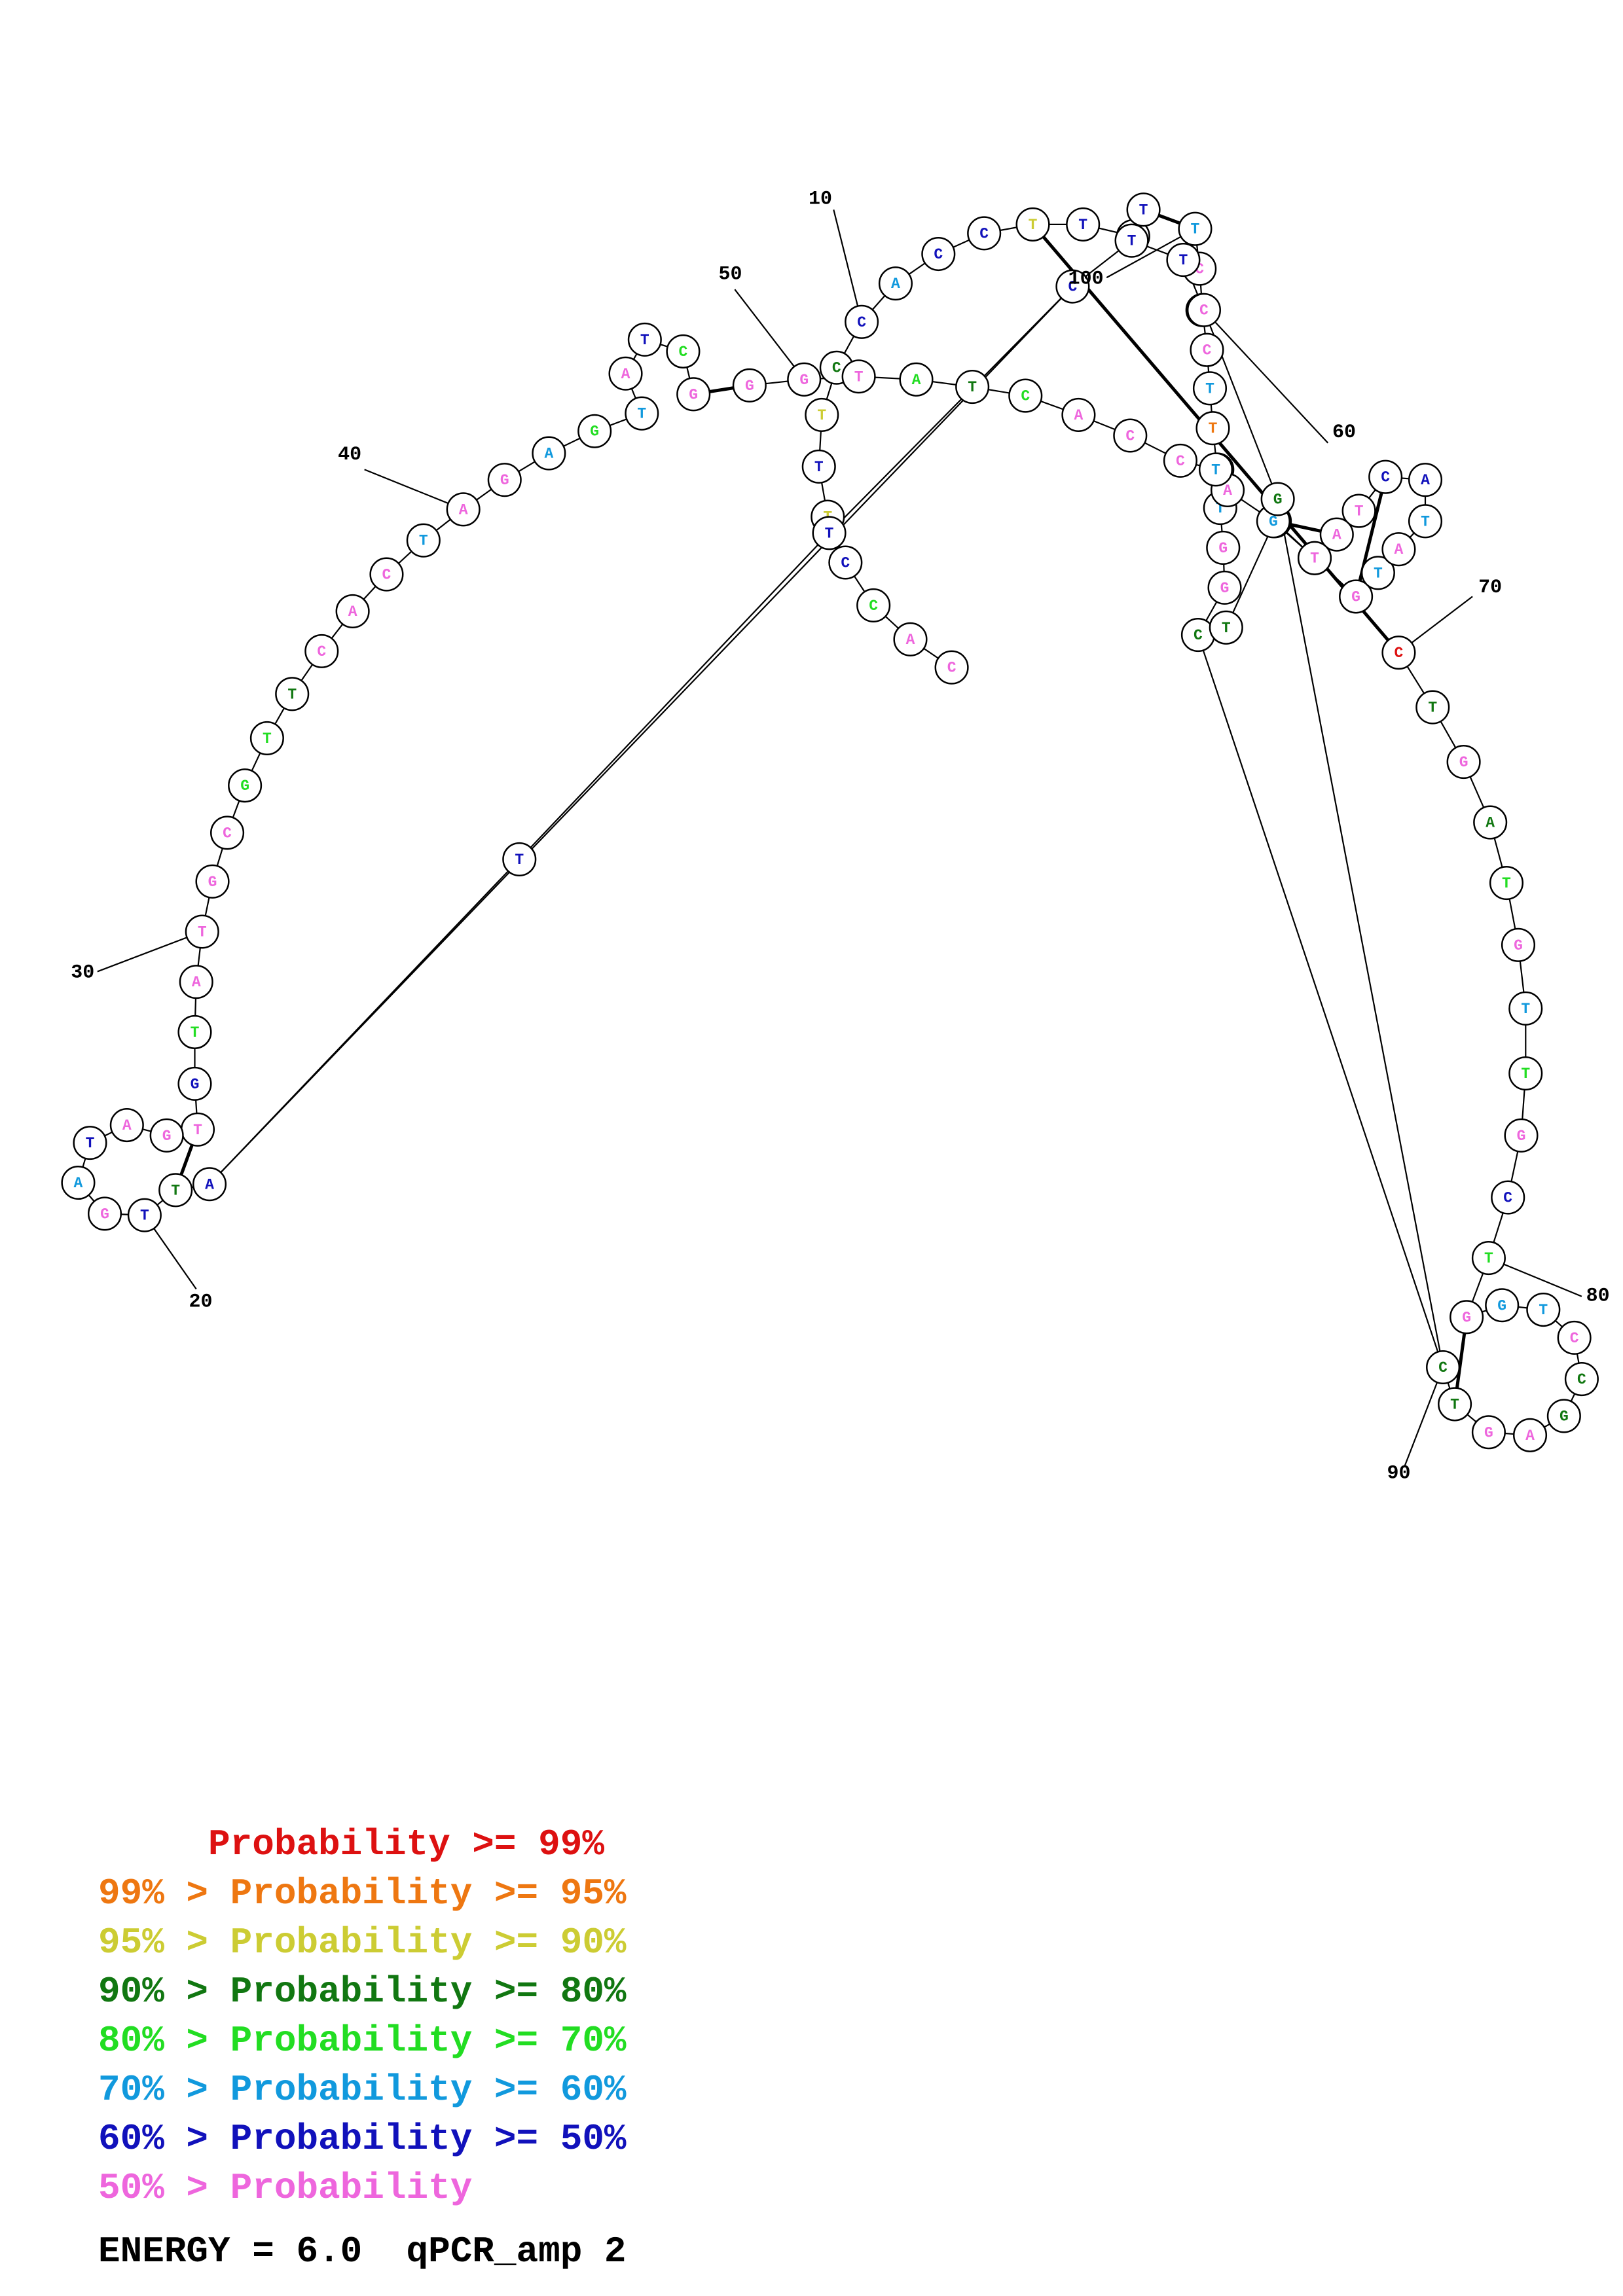 Image resolution: width=1623 pixels, height=2296 pixels. I want to click on nucleotide-102: G, so click(1521, 1135).